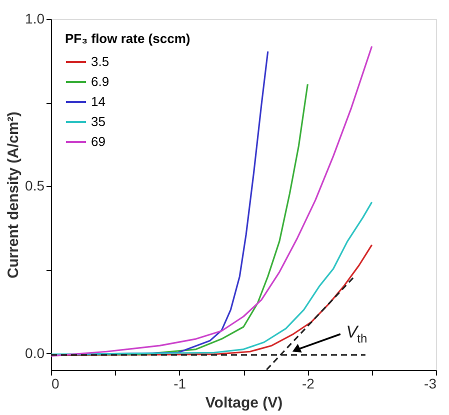 This screenshot has height=415, width=449. I want to click on legend-label: 69, so click(98, 141).